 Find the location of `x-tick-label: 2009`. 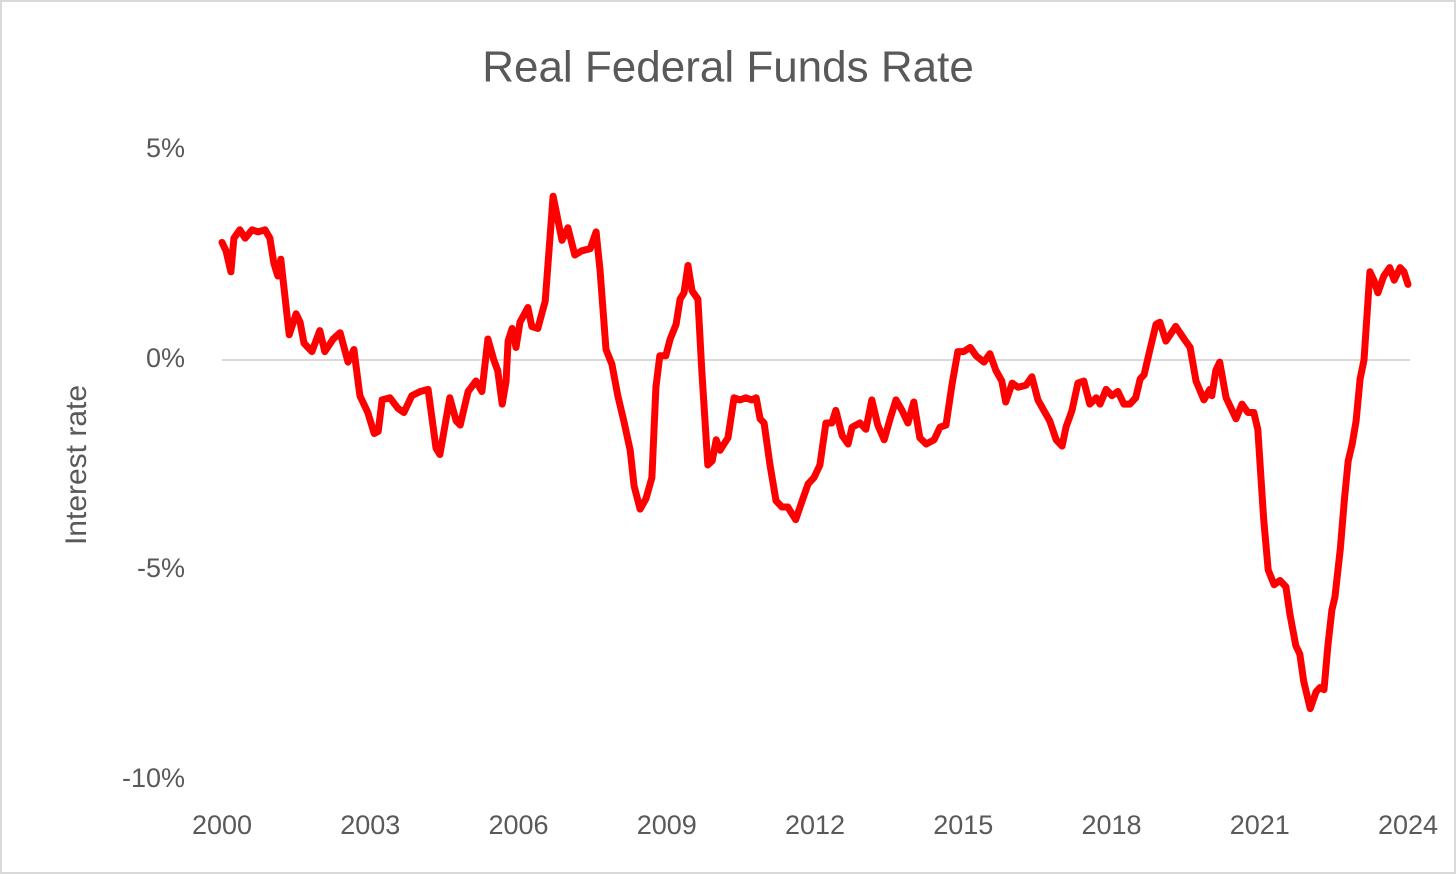

x-tick-label: 2009 is located at coordinates (667, 825).